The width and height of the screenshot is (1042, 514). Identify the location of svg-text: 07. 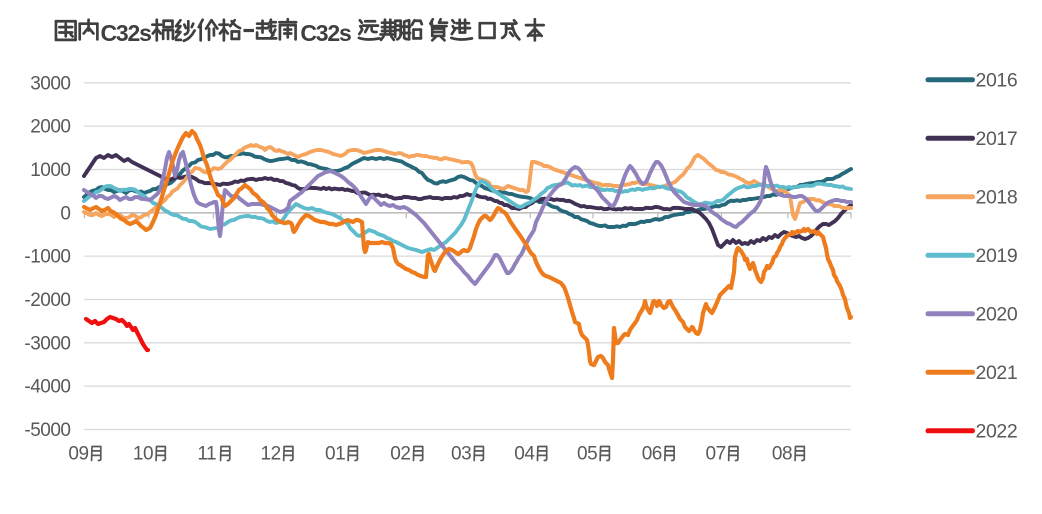
(716, 454).